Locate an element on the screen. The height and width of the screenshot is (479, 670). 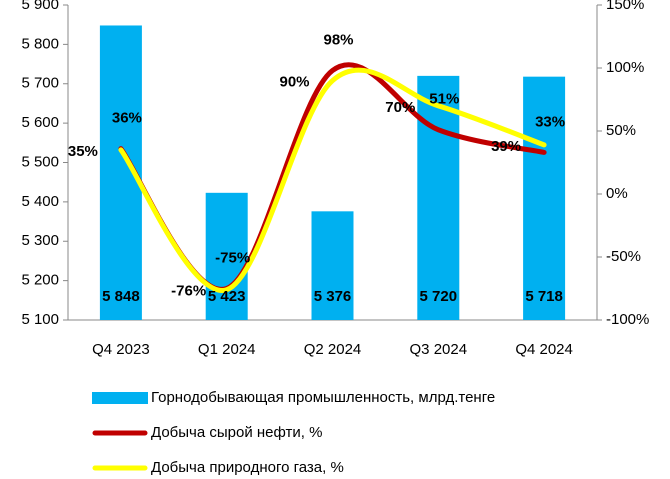
y2-tick-label: -50% is located at coordinates (623, 256).